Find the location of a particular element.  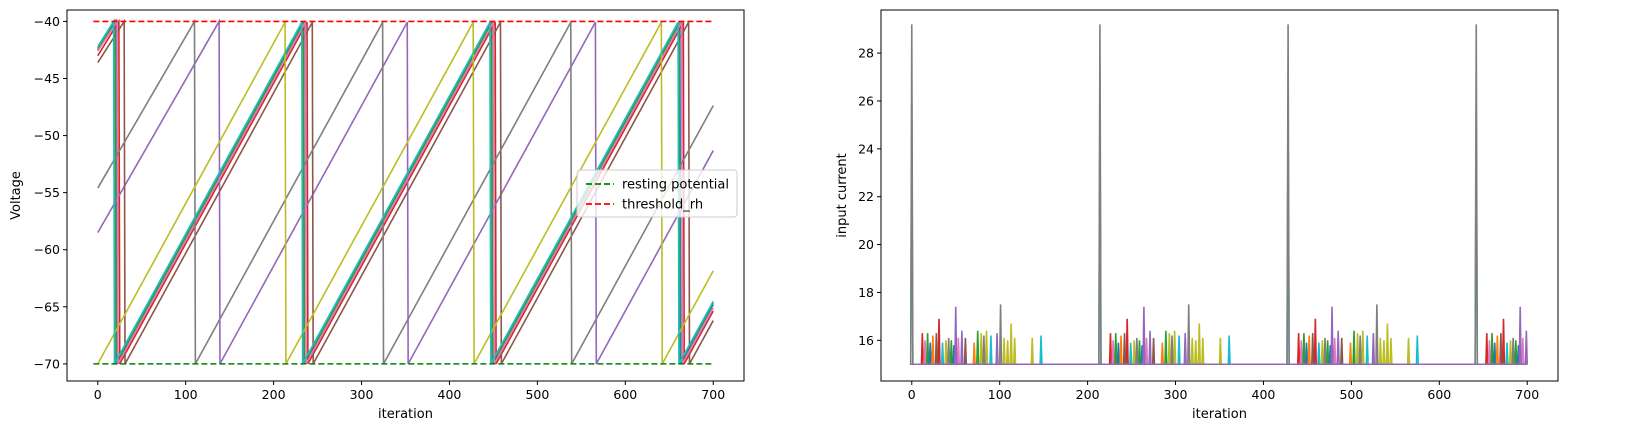

y-tick-label: −50 is located at coordinates (47, 135).